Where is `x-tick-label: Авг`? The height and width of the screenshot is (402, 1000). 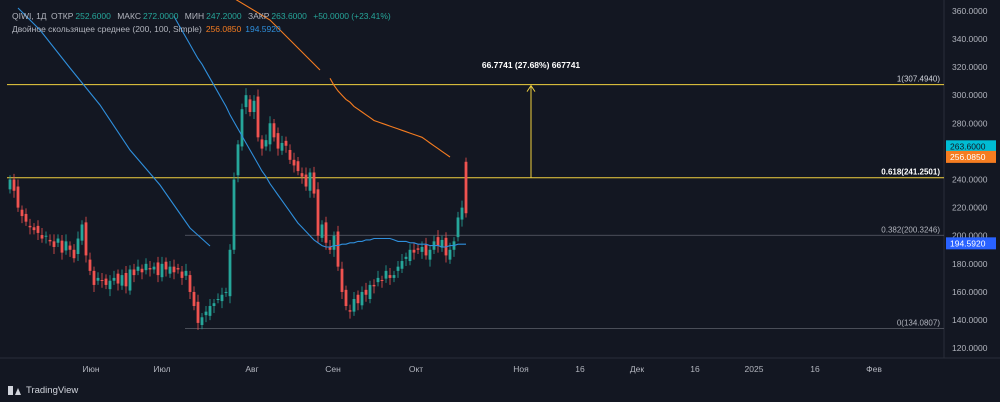 x-tick-label: Авг is located at coordinates (251, 369).